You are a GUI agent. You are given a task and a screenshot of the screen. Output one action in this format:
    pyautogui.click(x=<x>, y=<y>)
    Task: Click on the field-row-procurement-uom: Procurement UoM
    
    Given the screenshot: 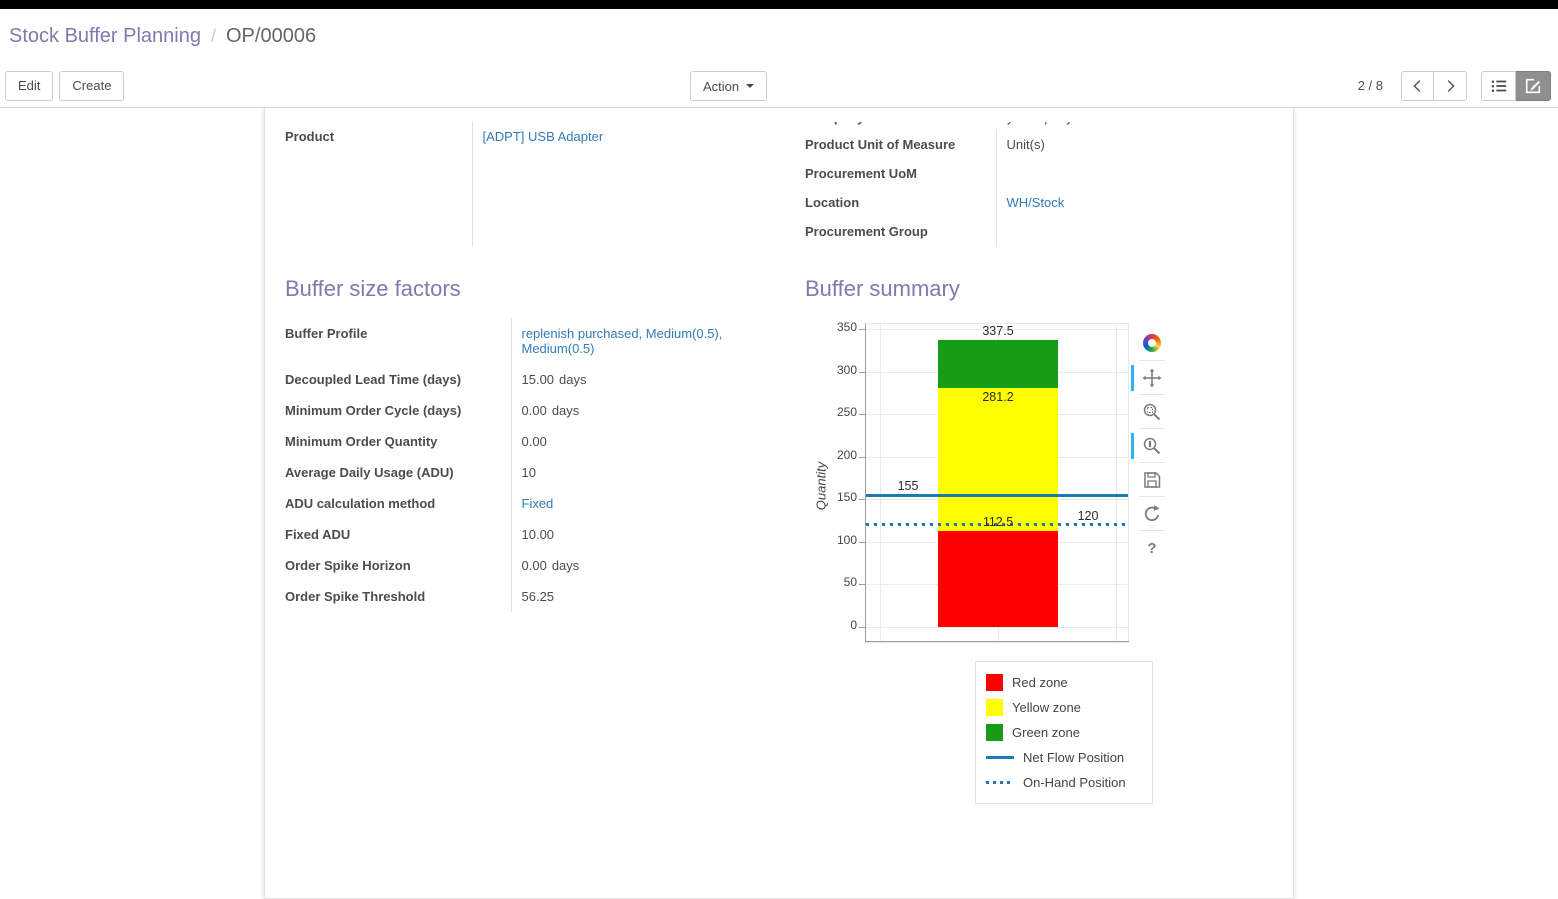 What is the action you would take?
    pyautogui.click(x=940, y=173)
    